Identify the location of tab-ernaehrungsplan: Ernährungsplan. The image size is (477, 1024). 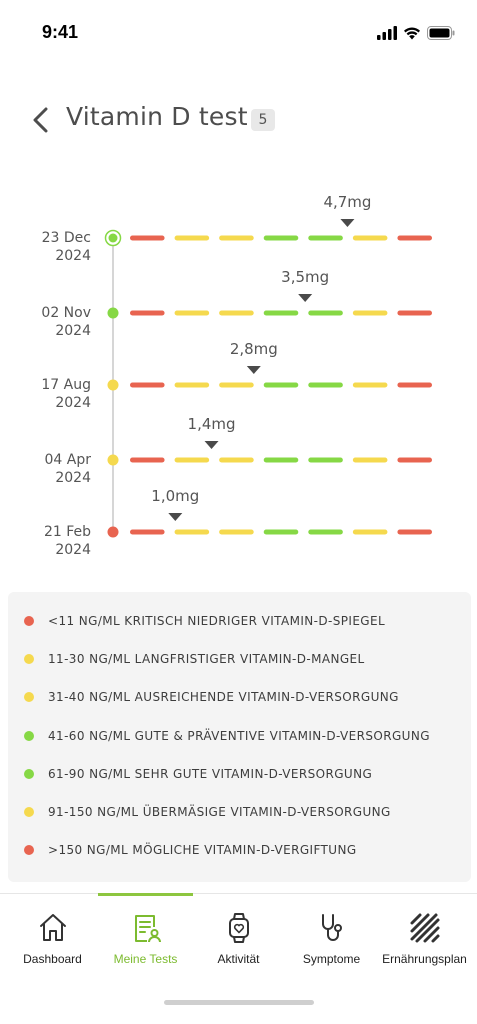
(424, 934).